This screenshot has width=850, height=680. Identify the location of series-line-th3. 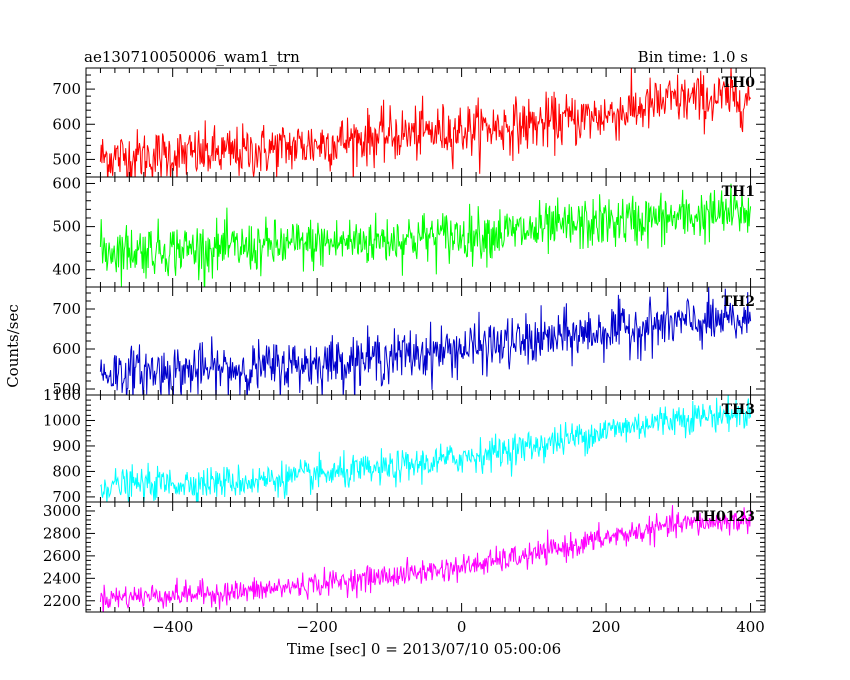
(426, 448).